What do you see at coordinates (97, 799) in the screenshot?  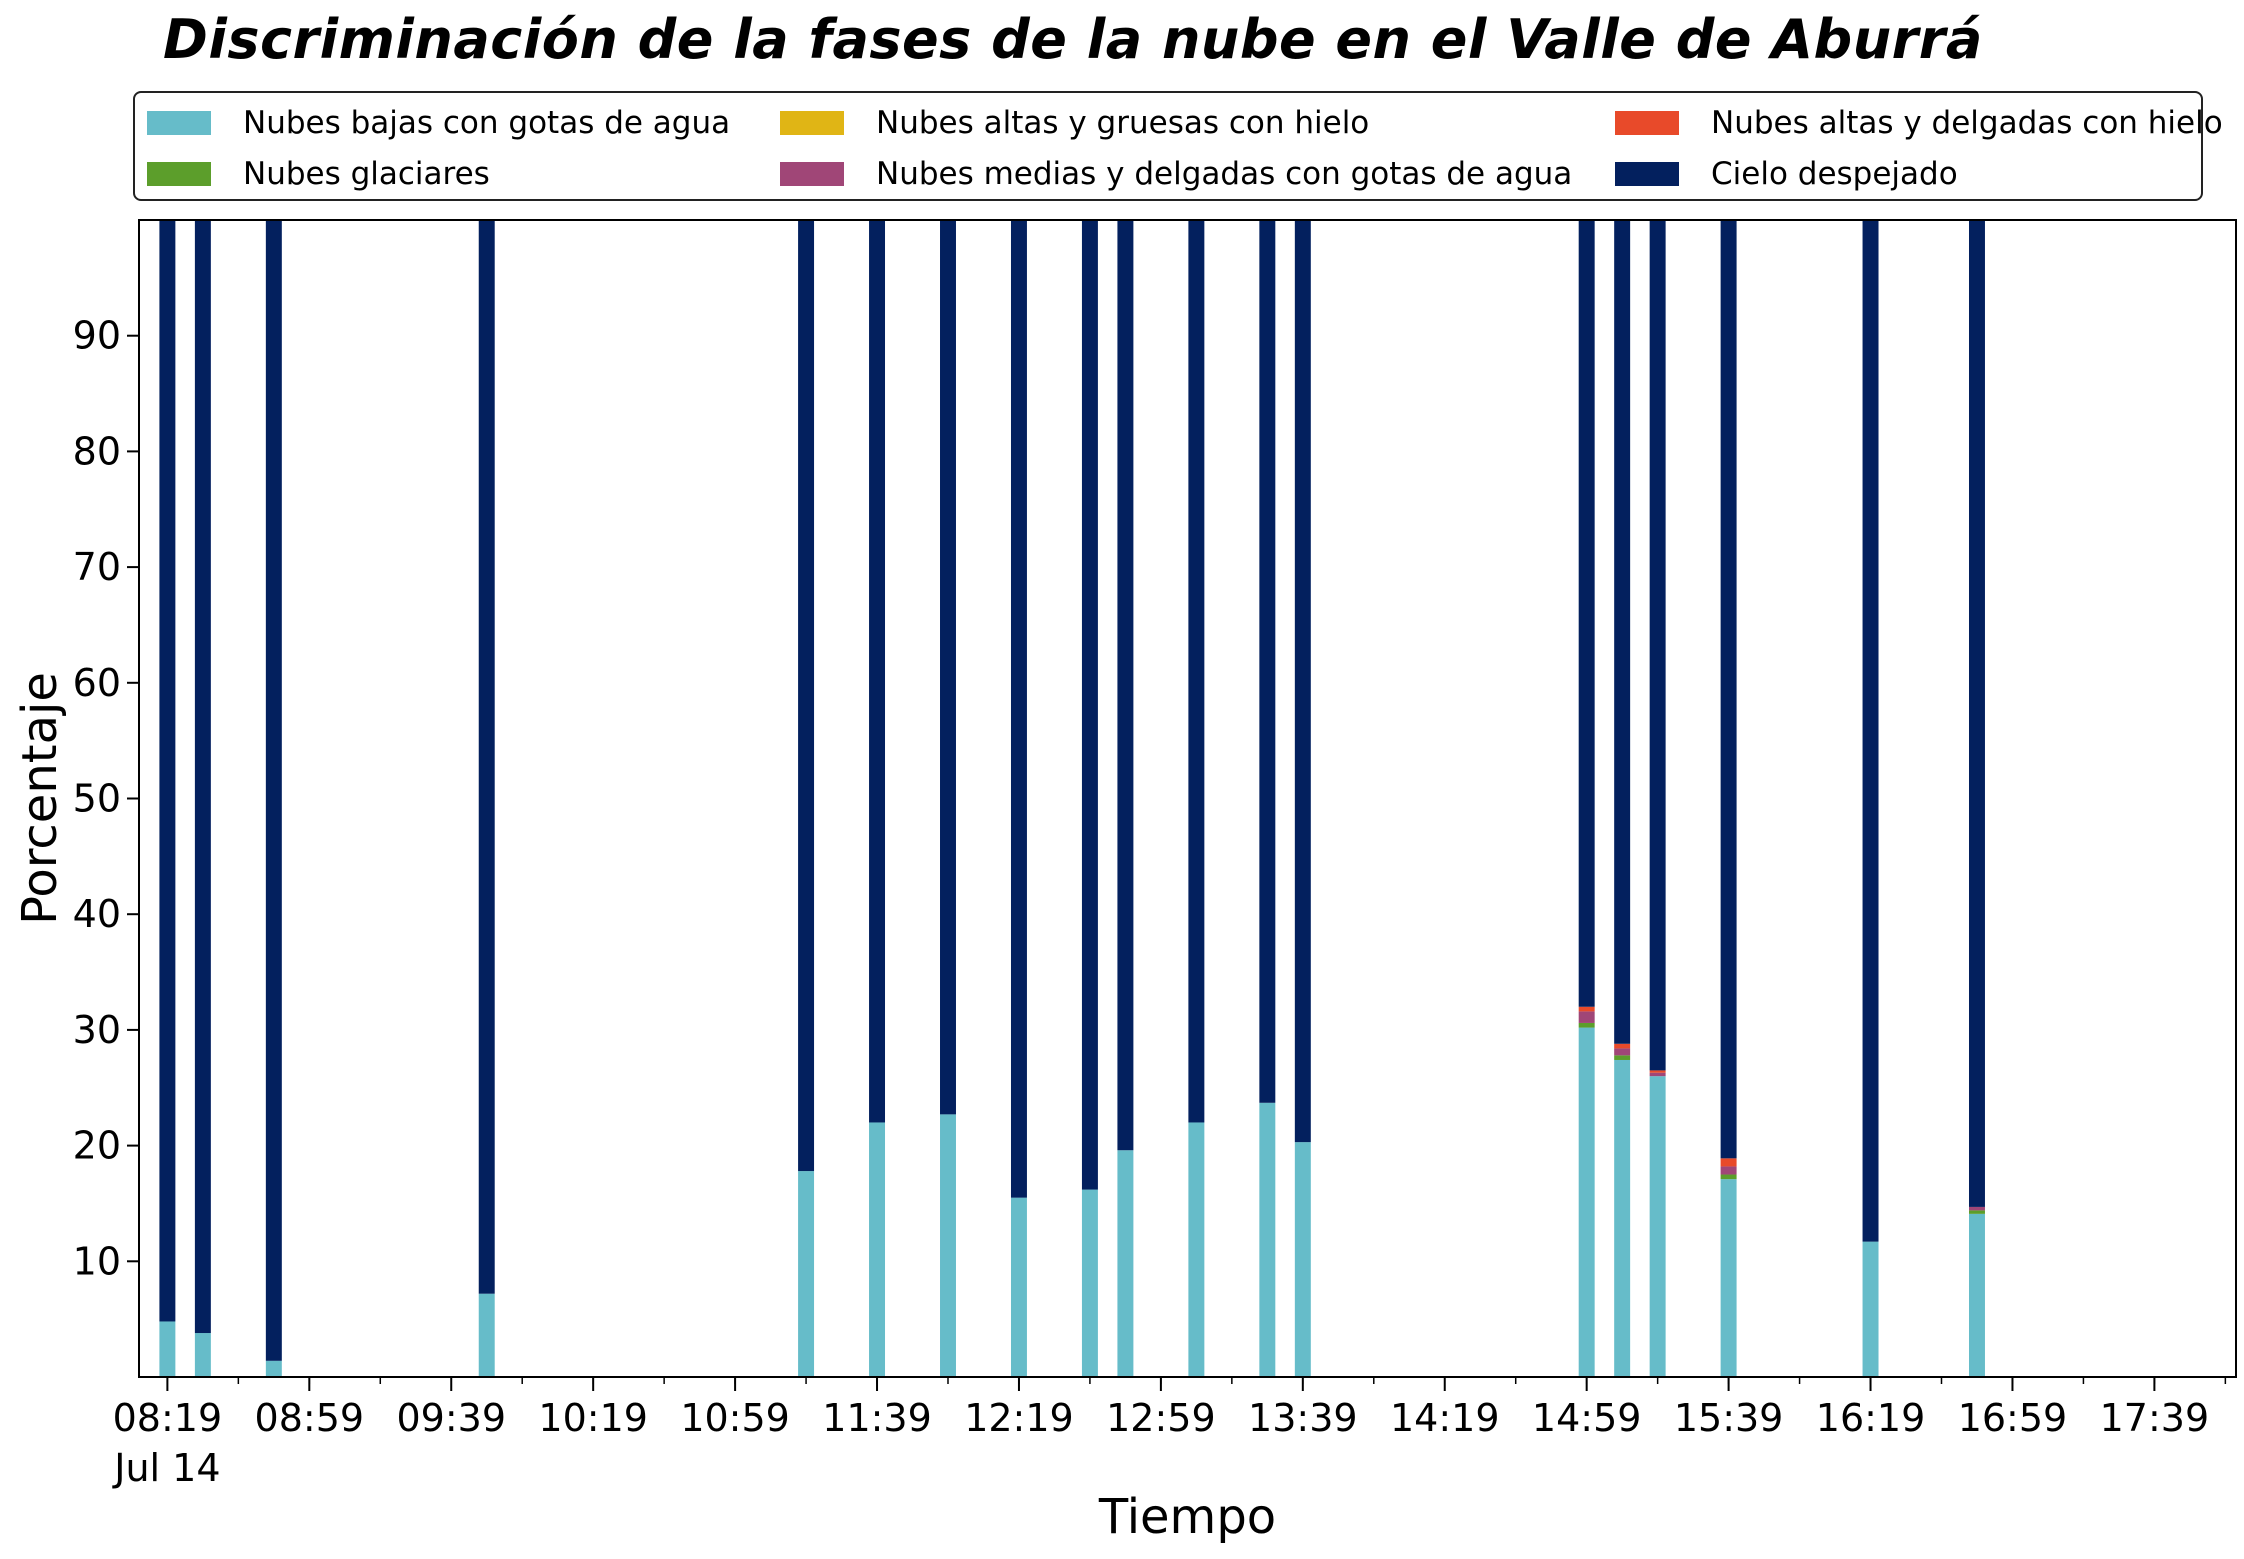 I see `y-tick-label: 50` at bounding box center [97, 799].